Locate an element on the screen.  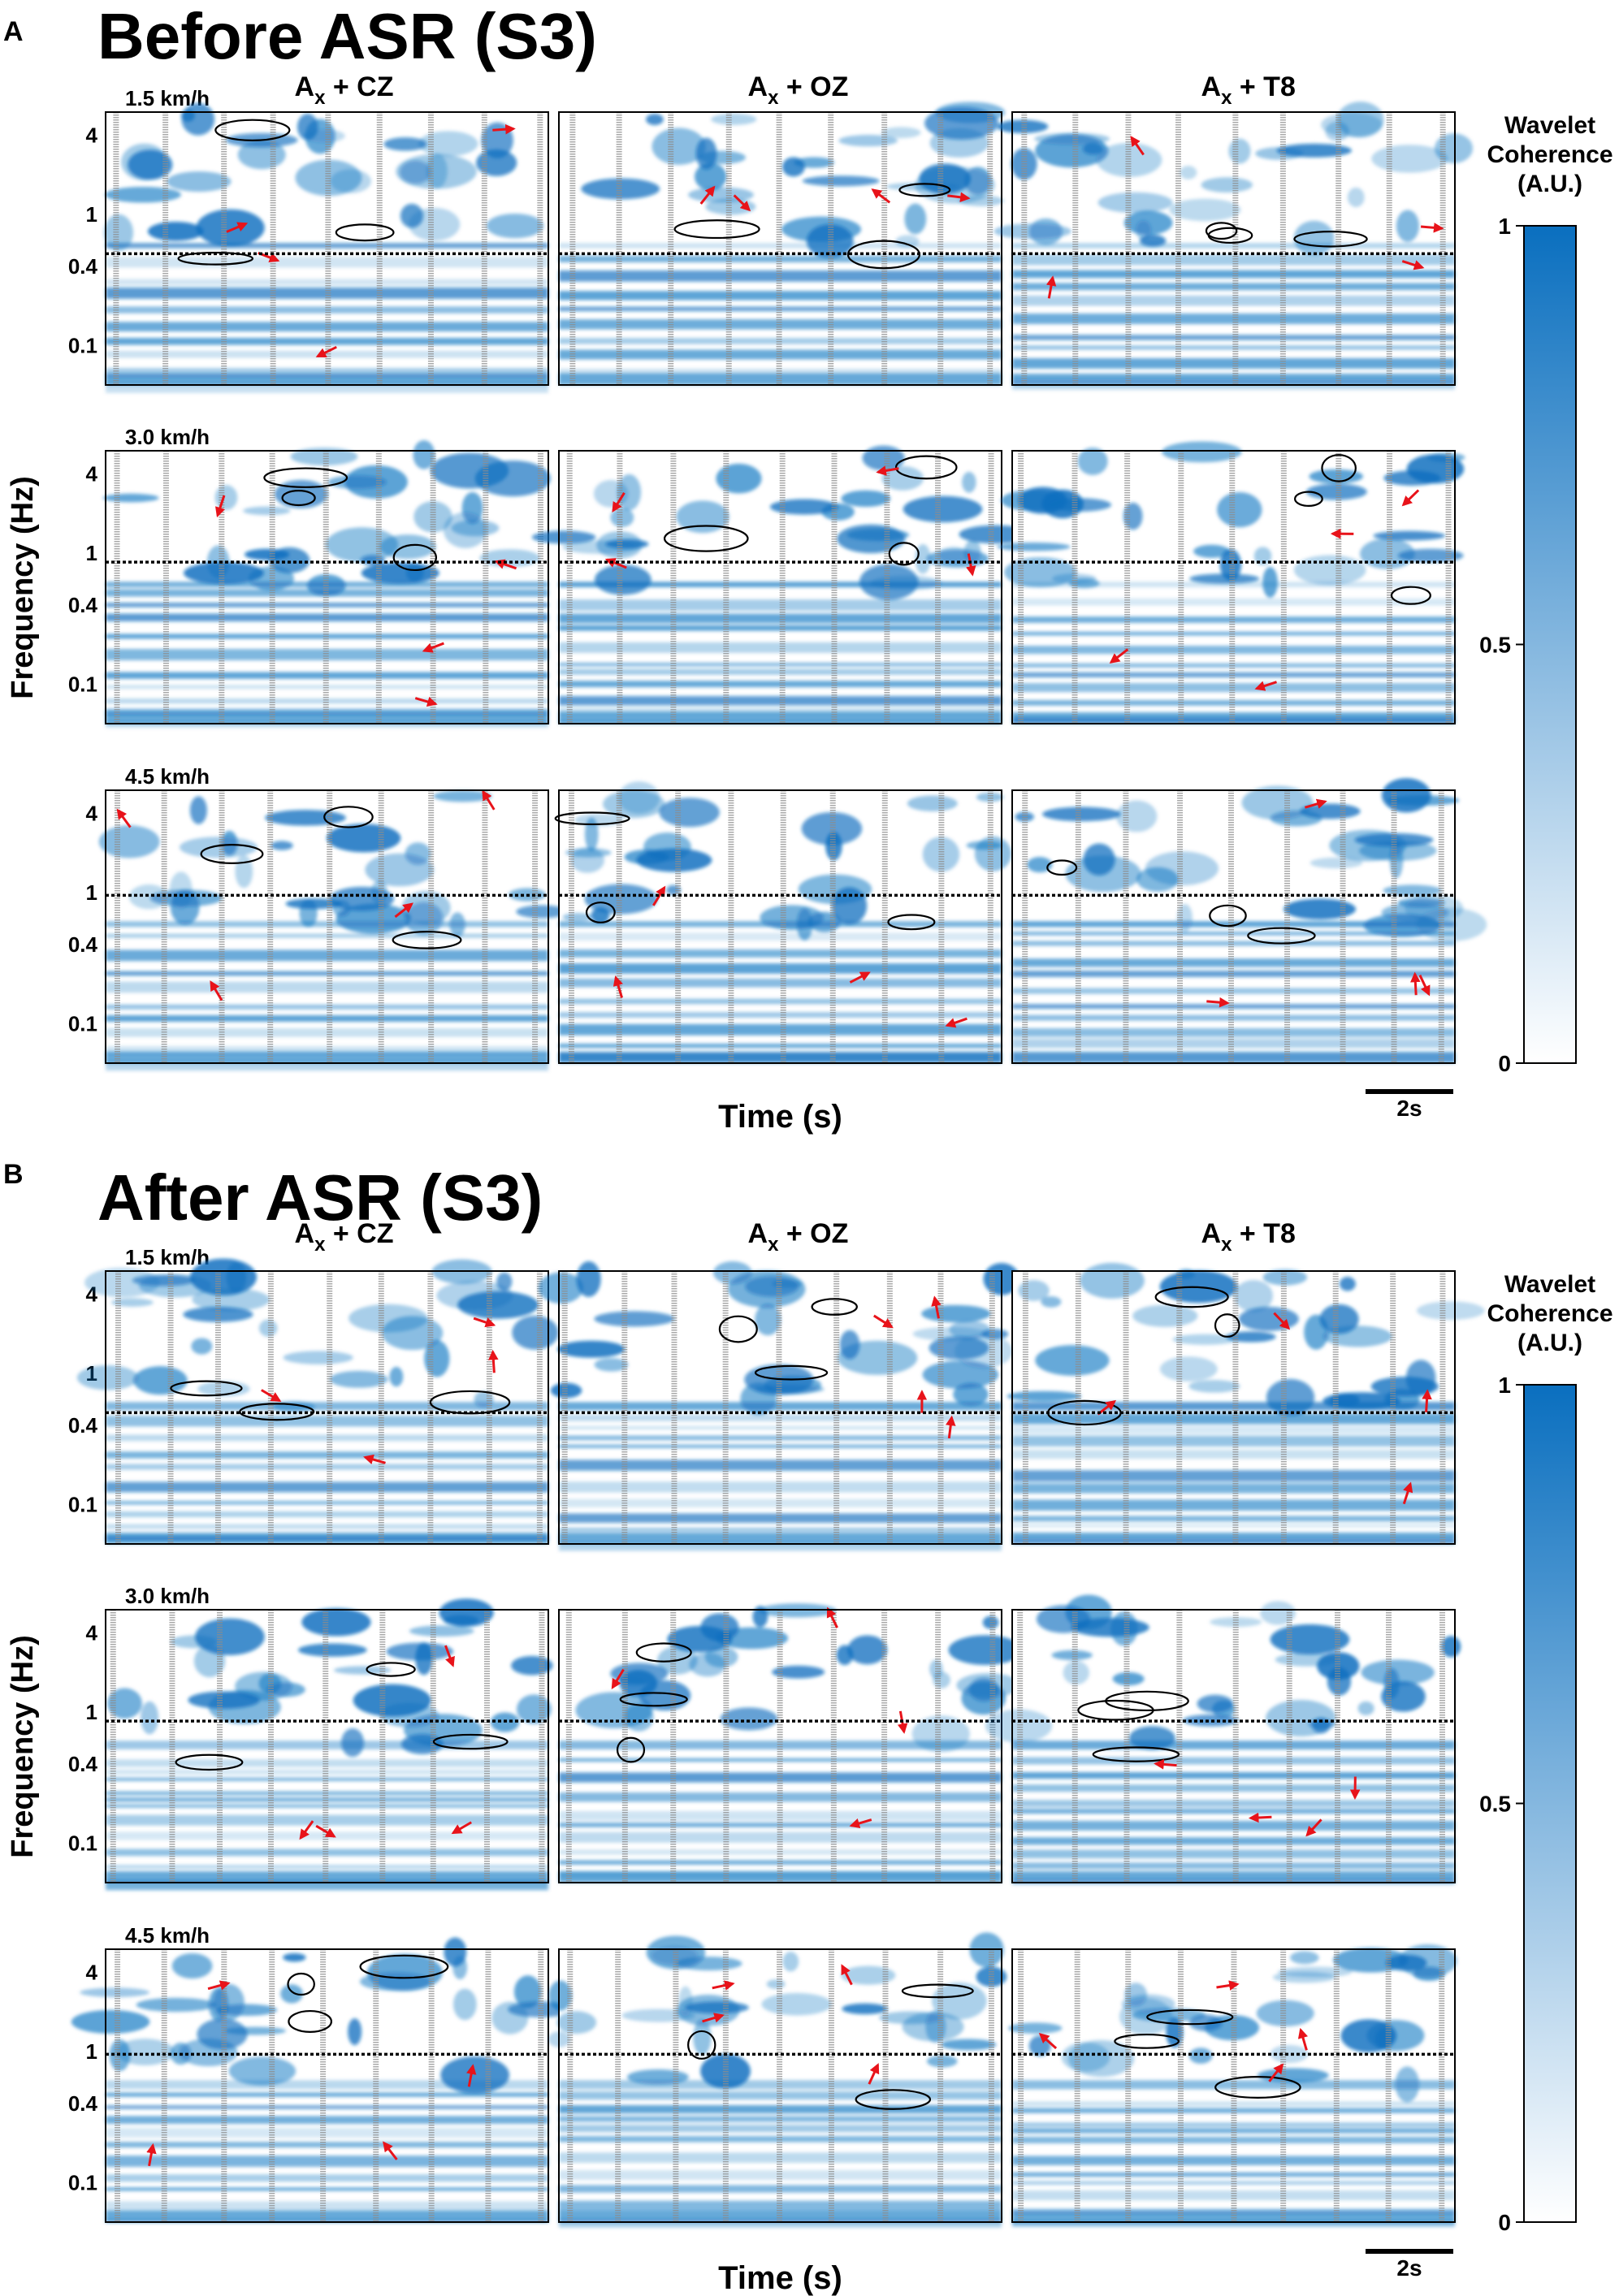
section-before-asr: A Before ASR (S3) is located at coordinates (300, 36).